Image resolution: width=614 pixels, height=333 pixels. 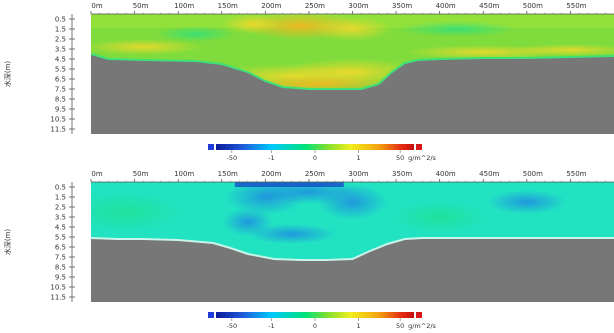 What do you see at coordinates (289, 184) in the screenshot?
I see `surface-strong-negative` at bounding box center [289, 184].